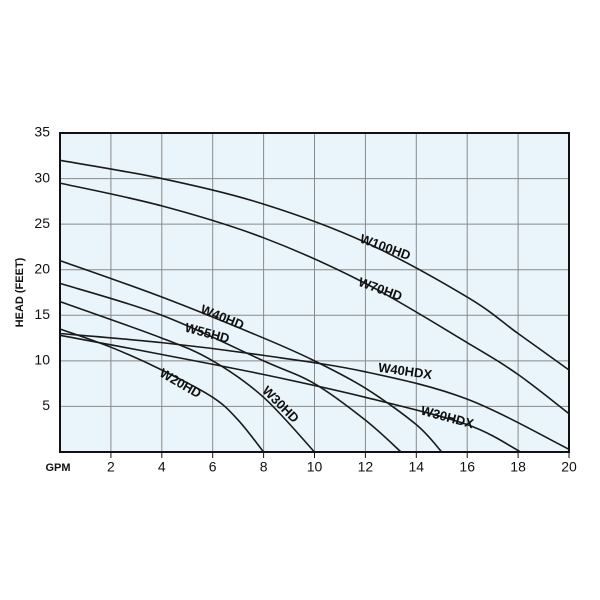 The image size is (600, 600). Describe the element at coordinates (42, 177) in the screenshot. I see `y-tick-label: 30` at that location.